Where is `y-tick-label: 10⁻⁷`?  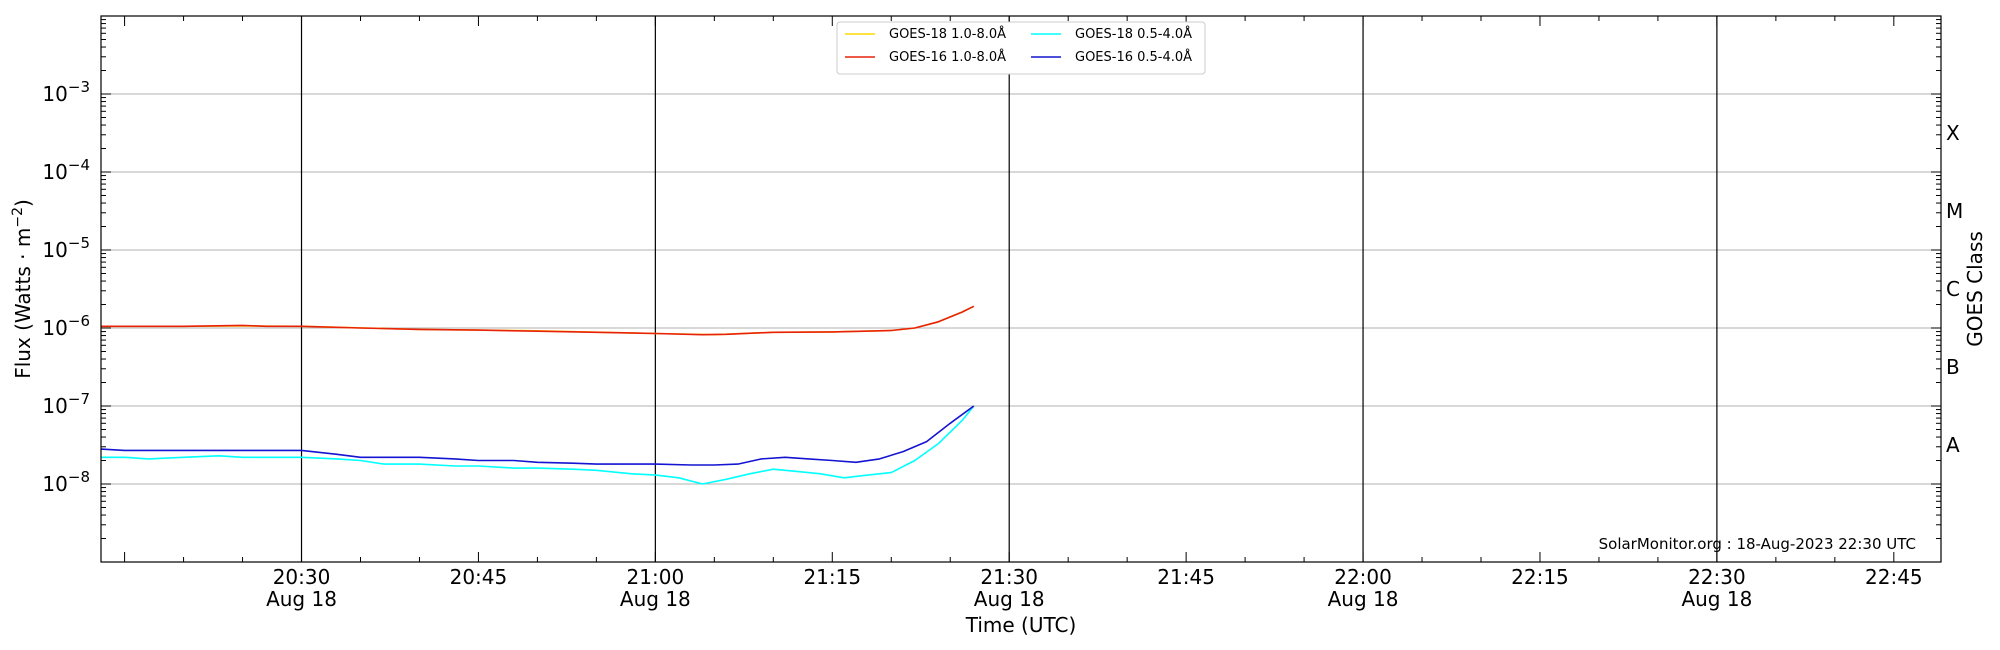 y-tick-label: 10⁻⁷ is located at coordinates (66, 404).